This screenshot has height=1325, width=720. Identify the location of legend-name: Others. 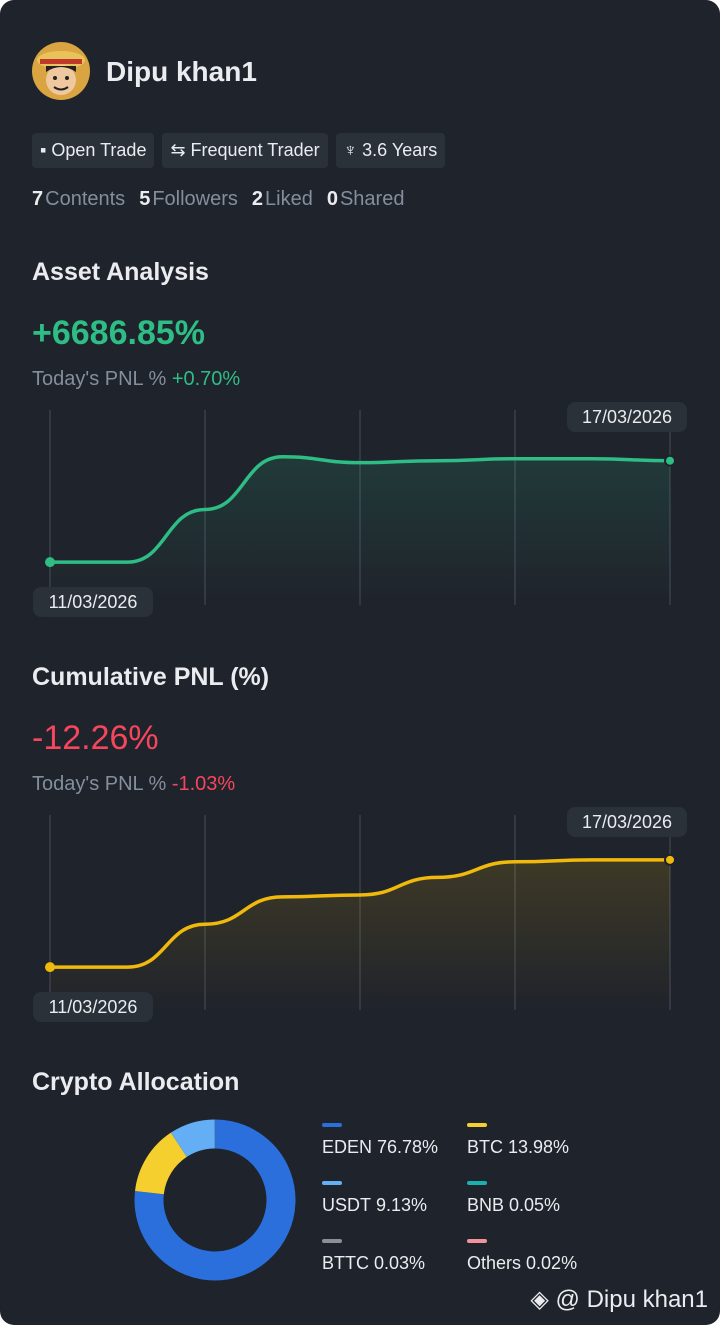
(494, 1263).